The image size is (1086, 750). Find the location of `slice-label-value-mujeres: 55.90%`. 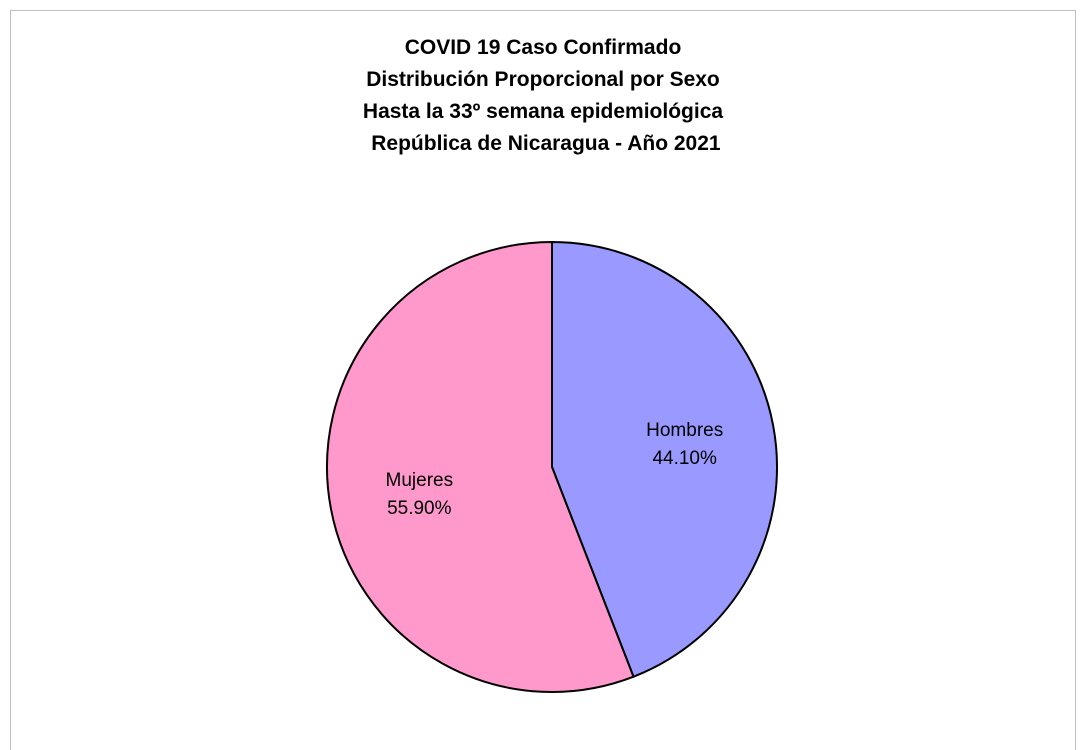

slice-label-value-mujeres: 55.90% is located at coordinates (419, 508).